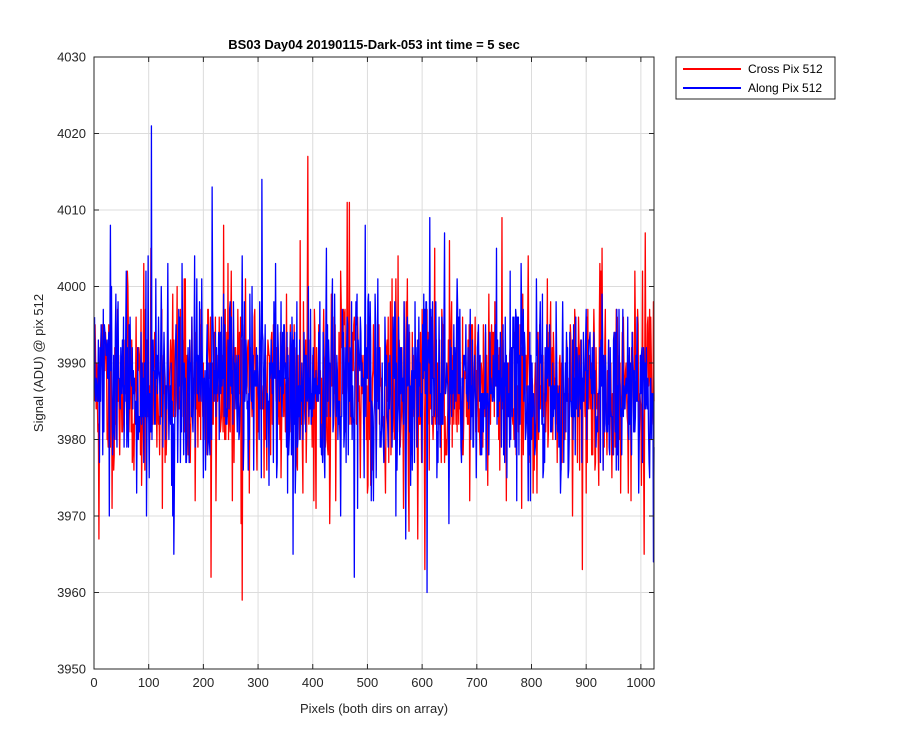 This screenshot has width=900, height=755. Describe the element at coordinates (71, 592) in the screenshot. I see `y-tick-label: 3960` at that location.